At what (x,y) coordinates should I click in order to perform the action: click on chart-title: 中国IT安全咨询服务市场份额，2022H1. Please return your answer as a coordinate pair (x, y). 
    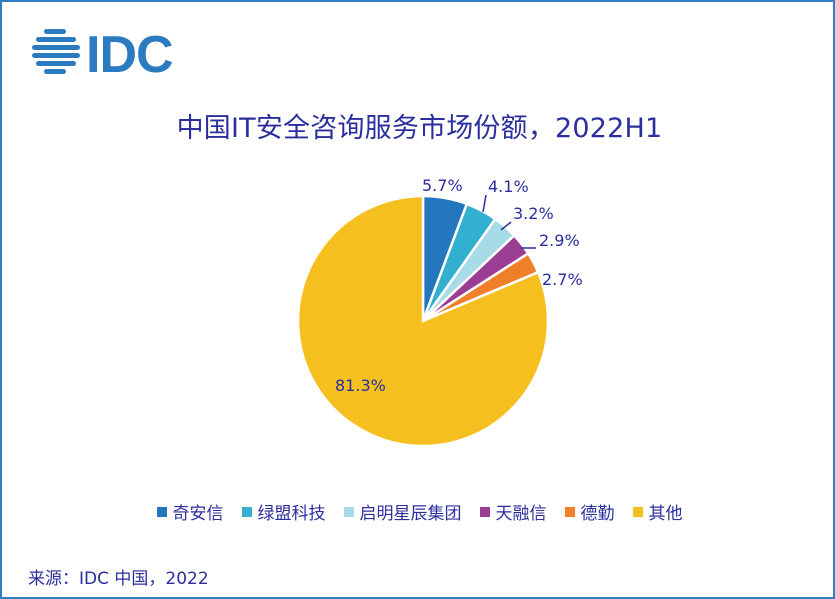
    Looking at the image, I should click on (419, 128).